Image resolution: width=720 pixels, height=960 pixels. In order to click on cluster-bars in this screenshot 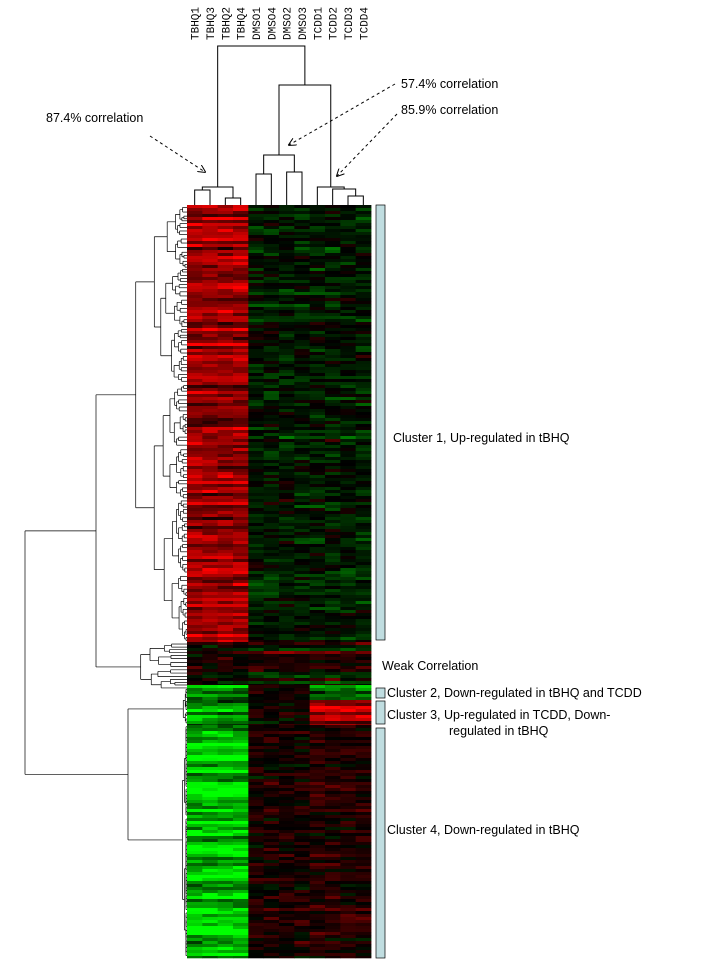, I will do `click(380, 581)`.